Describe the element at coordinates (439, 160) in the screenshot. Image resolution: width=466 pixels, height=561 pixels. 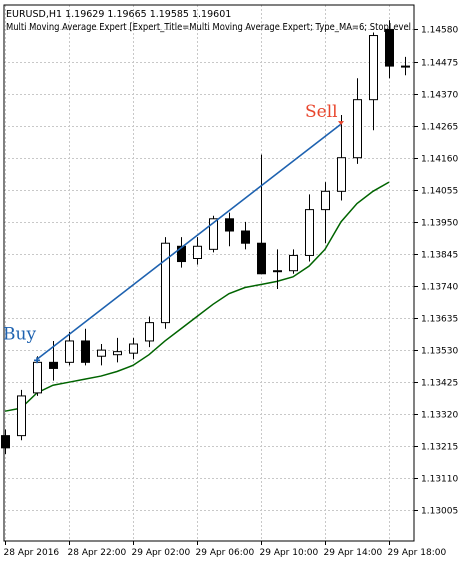
I see `y-tick-label: 1.14160` at that location.